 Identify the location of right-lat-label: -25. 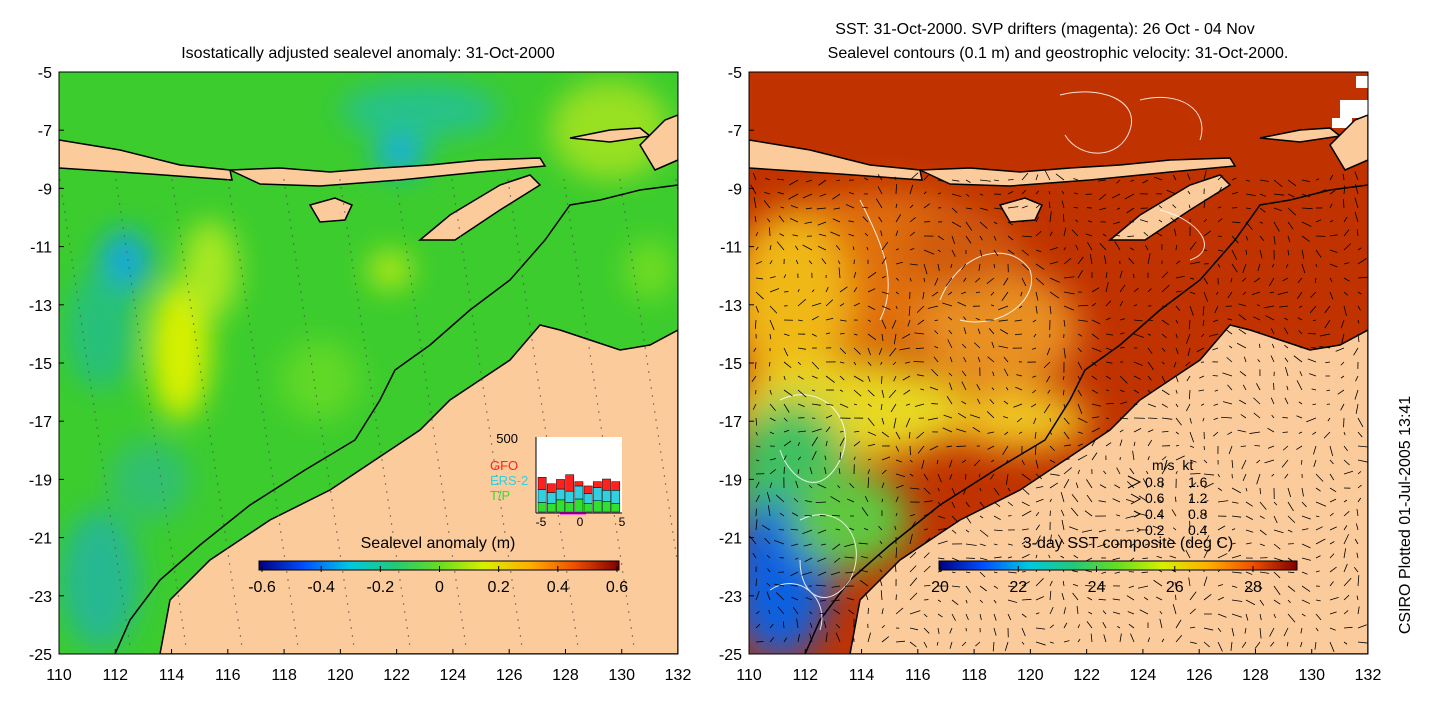
(730, 655).